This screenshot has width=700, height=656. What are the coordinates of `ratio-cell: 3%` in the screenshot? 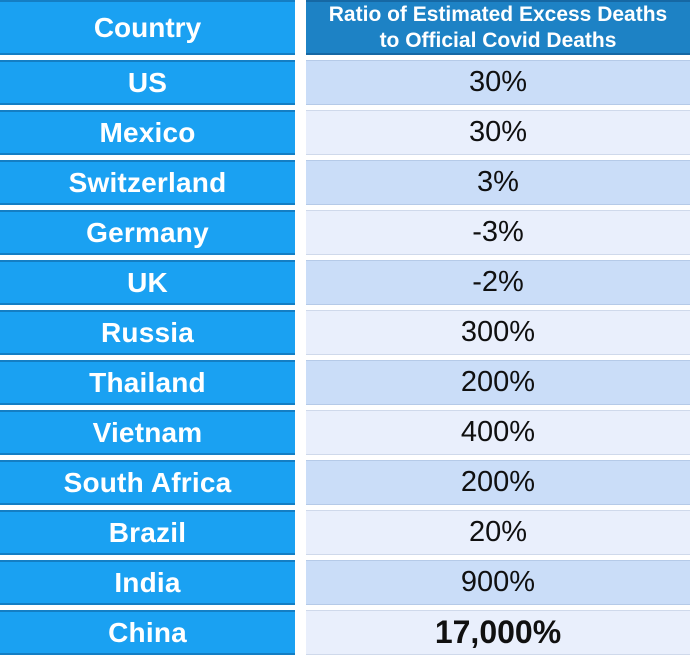 It's located at (498, 182).